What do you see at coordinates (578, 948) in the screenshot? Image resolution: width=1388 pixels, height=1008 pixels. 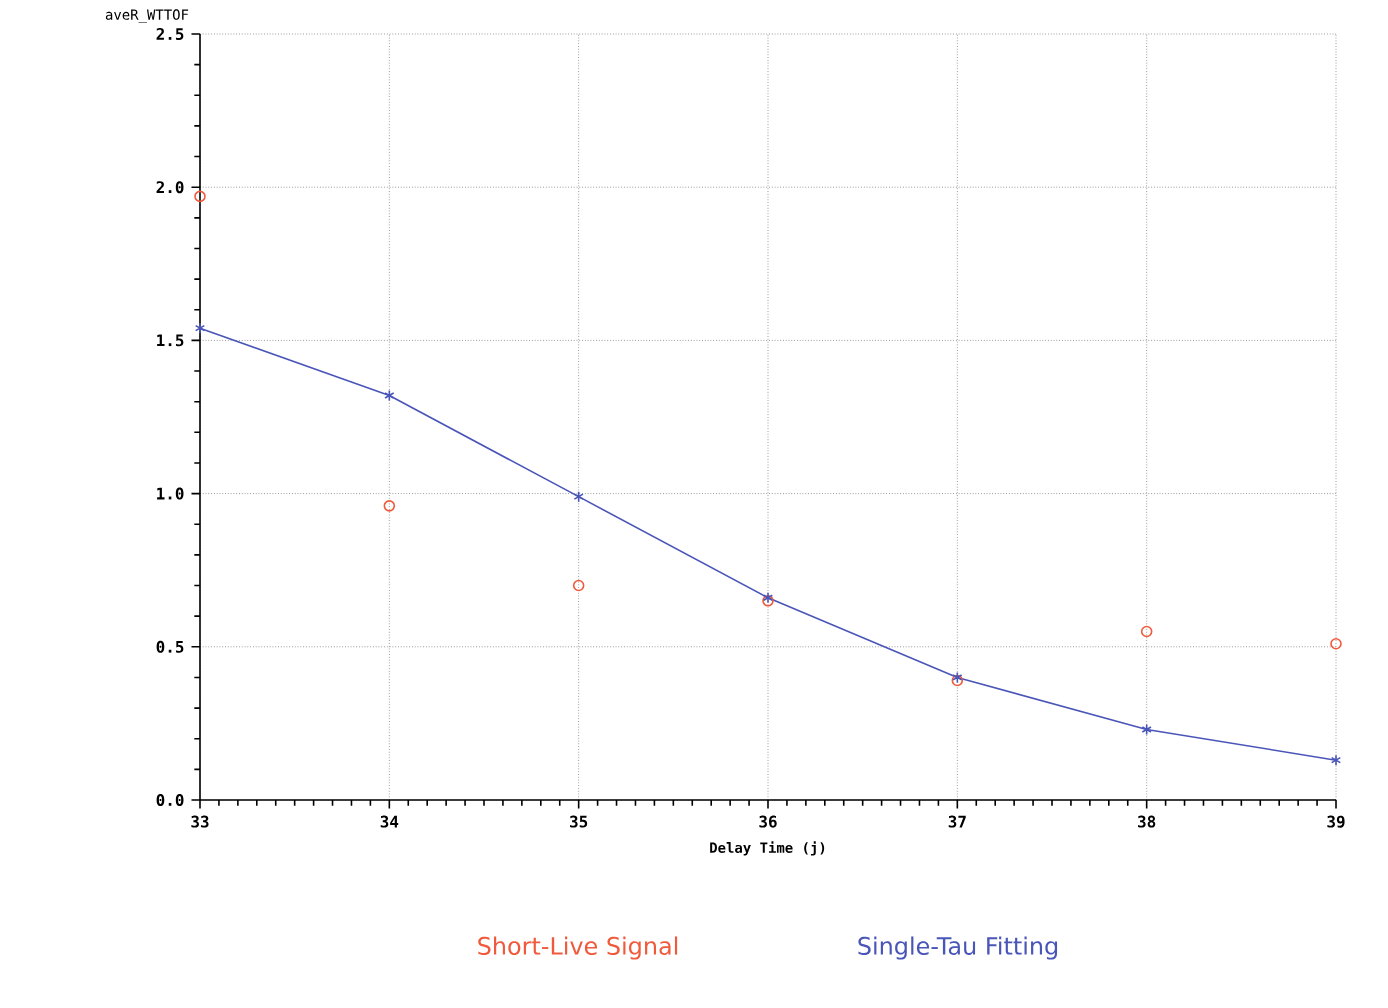 I see `text: Short-Live Signal` at bounding box center [578, 948].